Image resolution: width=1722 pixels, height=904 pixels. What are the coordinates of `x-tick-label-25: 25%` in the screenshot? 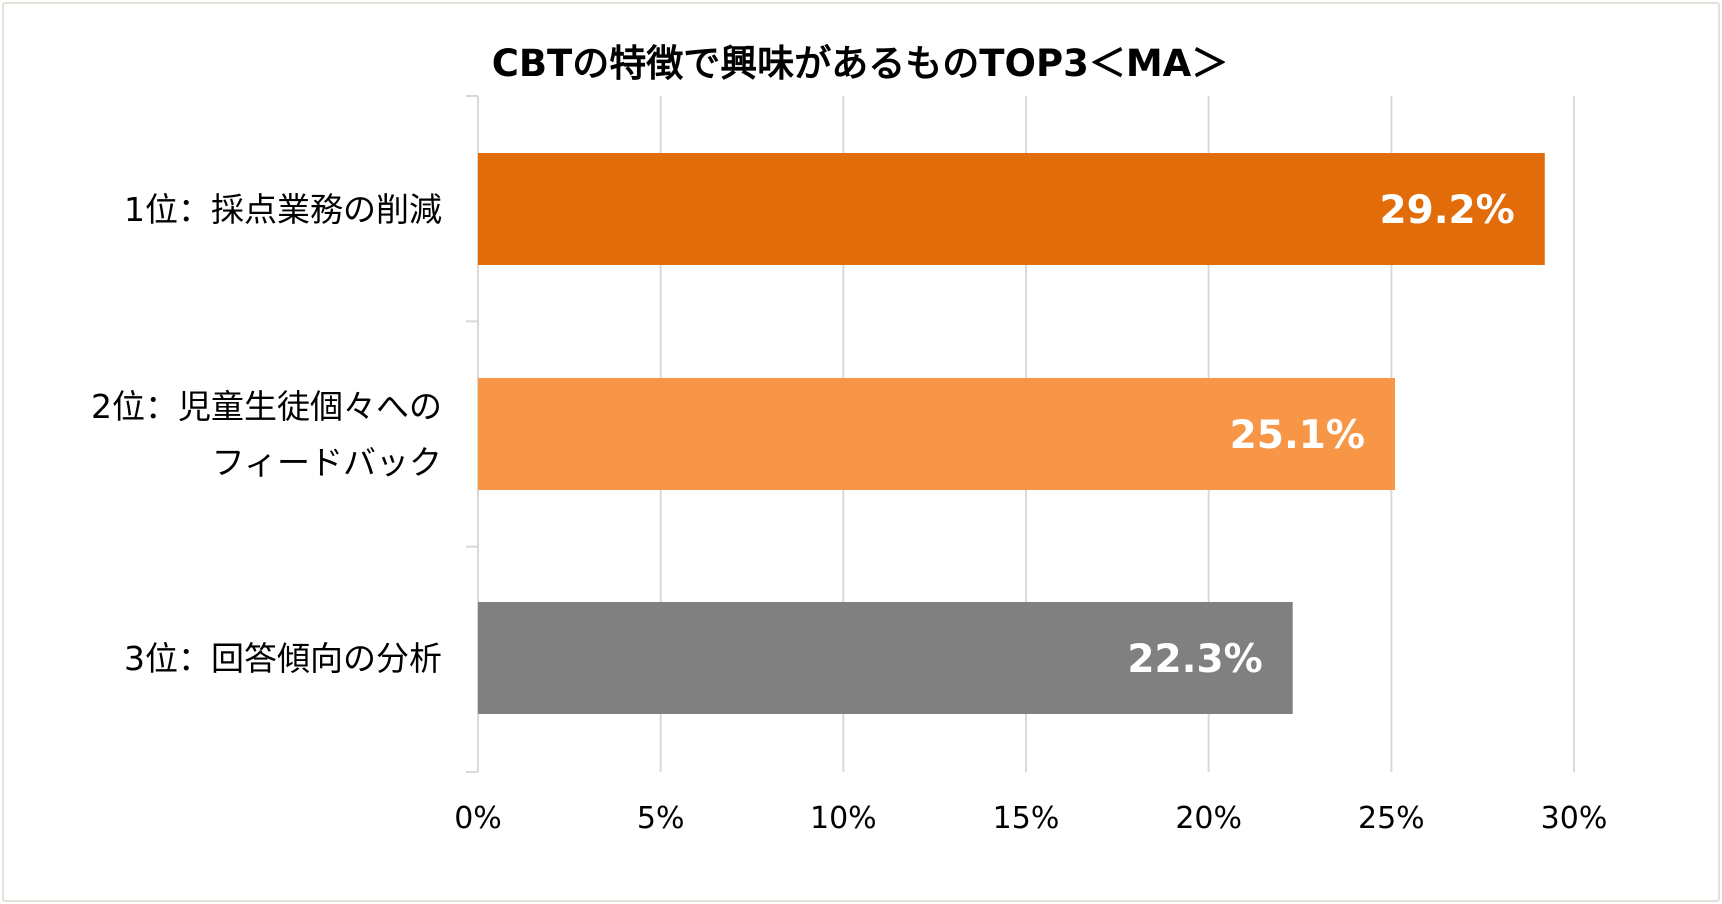 It's located at (1391, 818).